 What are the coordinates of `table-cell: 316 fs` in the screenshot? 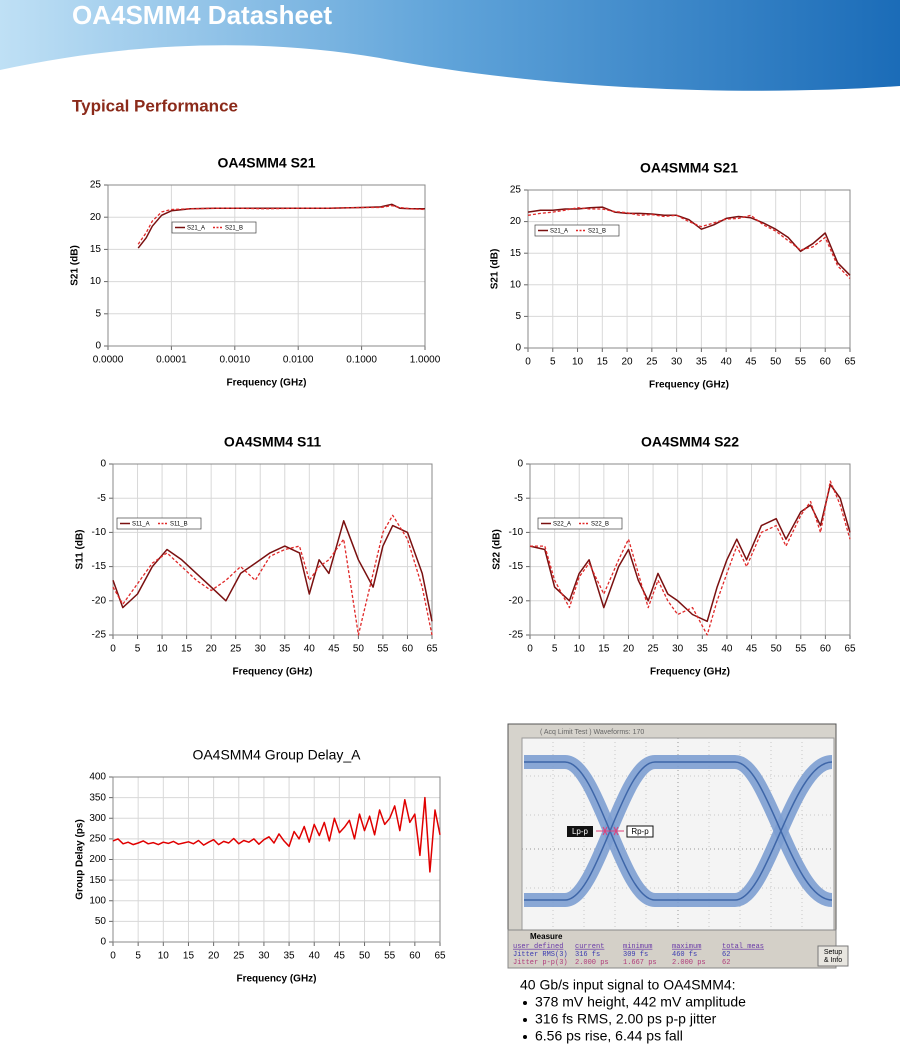 It's located at (587, 955).